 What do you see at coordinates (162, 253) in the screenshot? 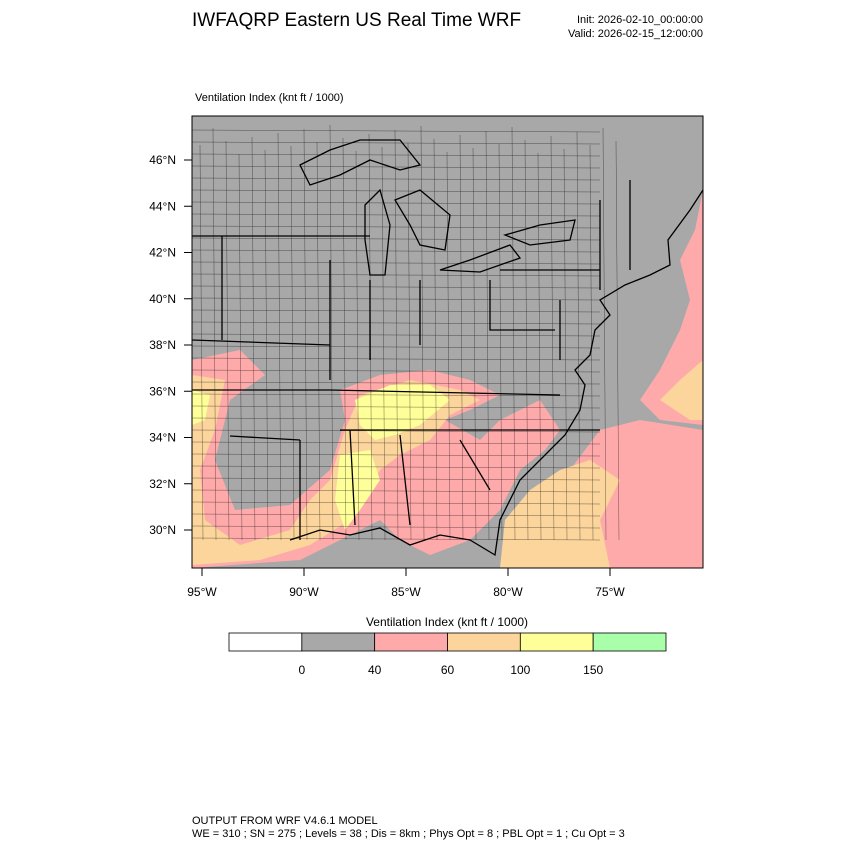
I see `lat-label: 42°N` at bounding box center [162, 253].